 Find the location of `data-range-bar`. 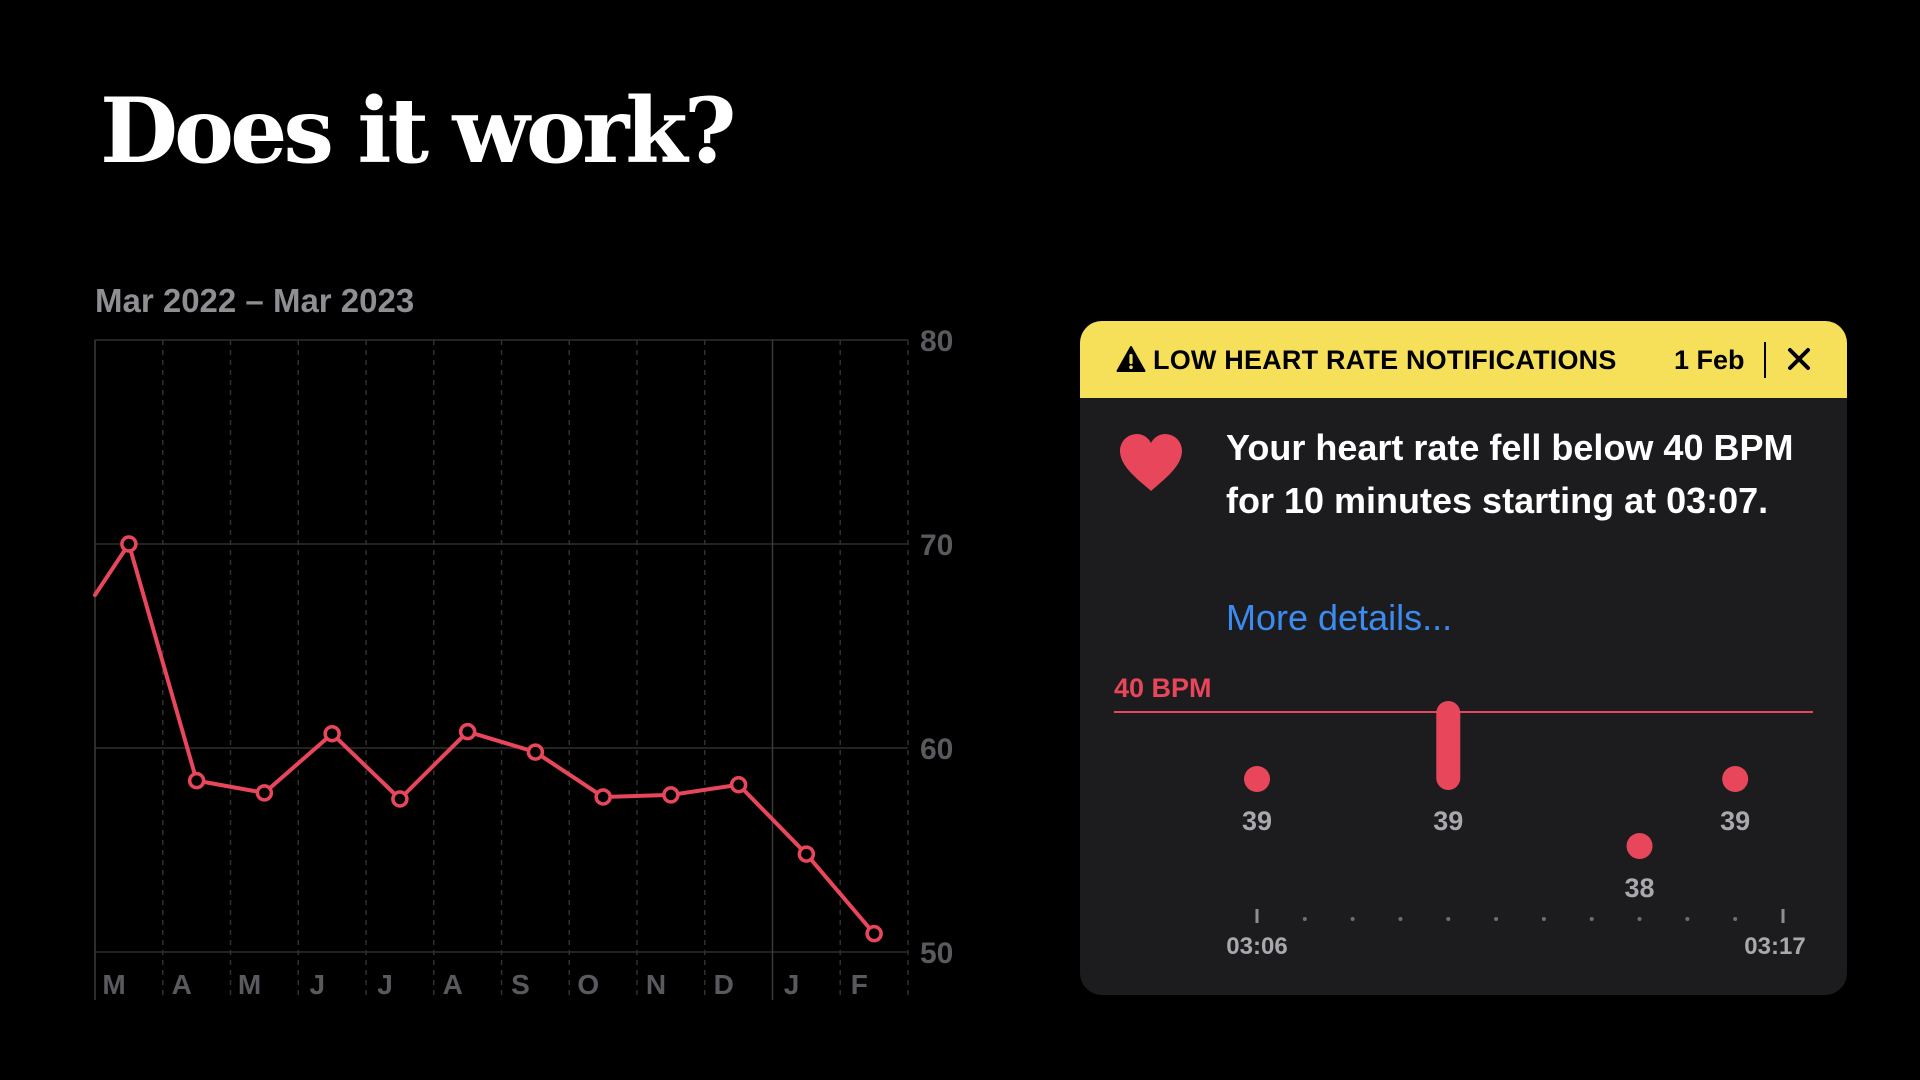

data-range-bar is located at coordinates (1448, 745).